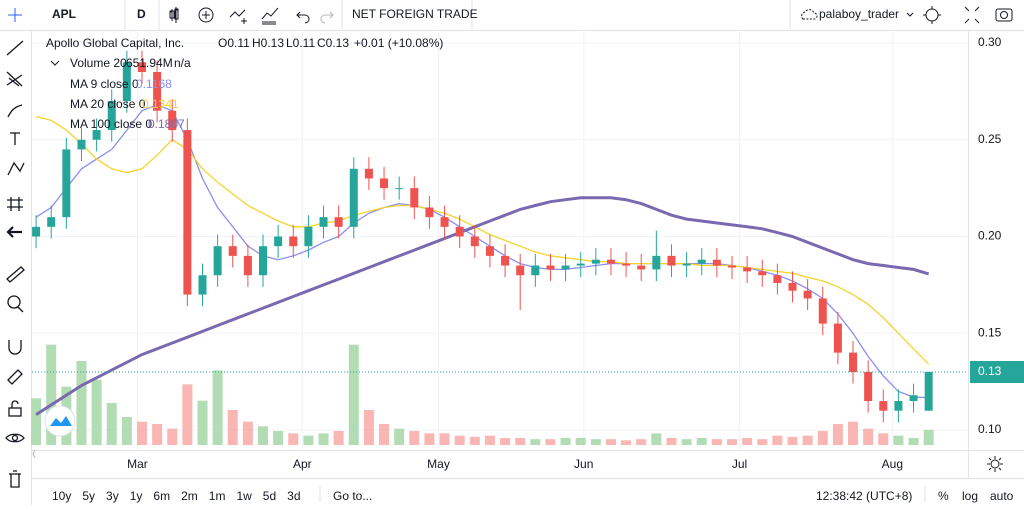 The width and height of the screenshot is (1024, 510). I want to click on indicator-button: NET FOREIGN TRADE, so click(415, 14).